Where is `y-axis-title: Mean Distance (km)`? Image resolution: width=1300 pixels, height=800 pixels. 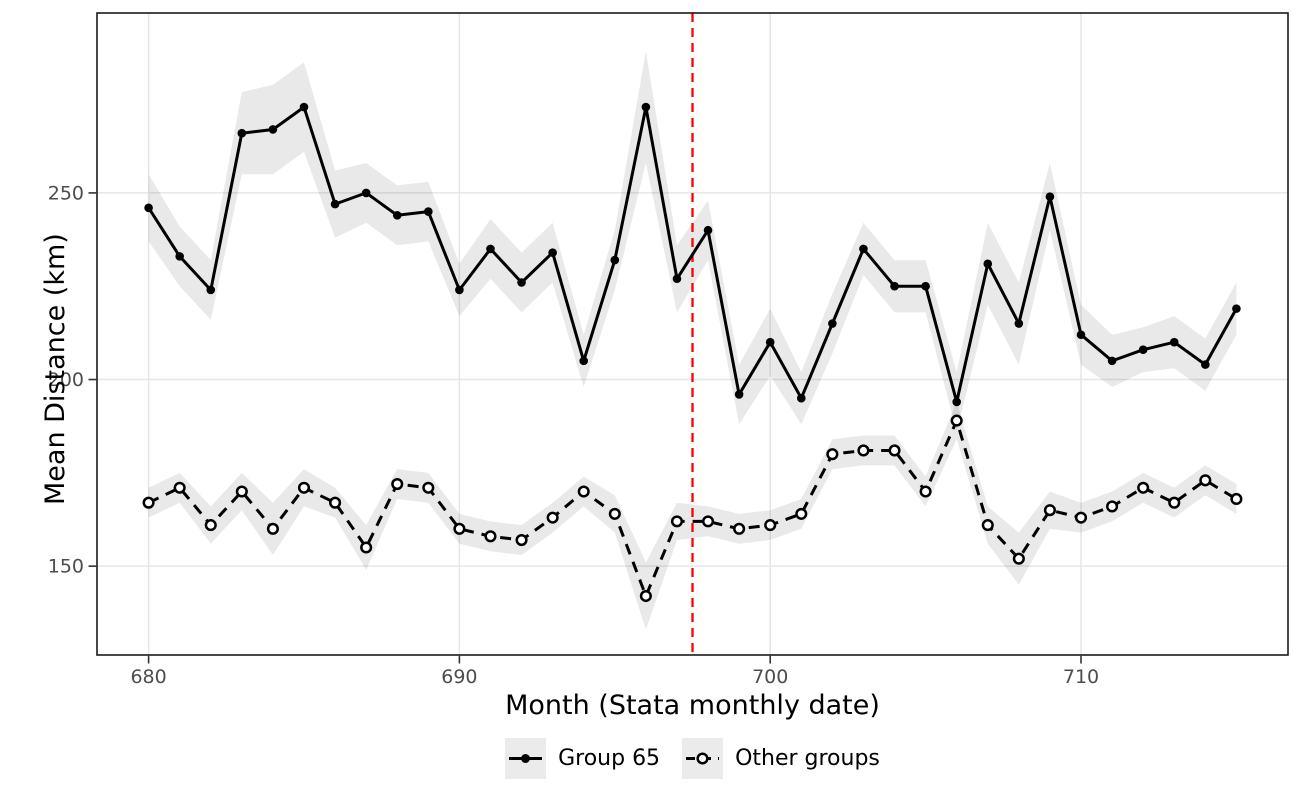
y-axis-title: Mean Distance (km) is located at coordinates (55, 369).